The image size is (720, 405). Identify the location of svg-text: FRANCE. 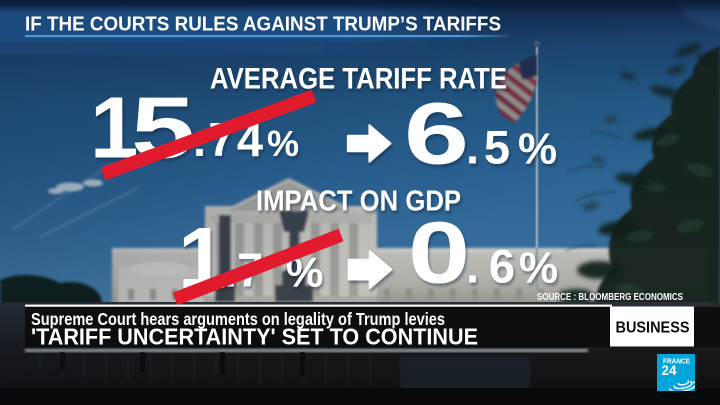
(676, 362).